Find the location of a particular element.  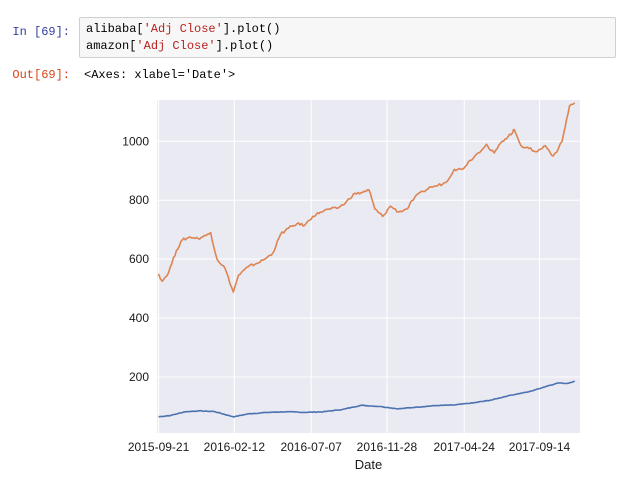

code-line-1-prefix: alibaba[ is located at coordinates (115, 29).